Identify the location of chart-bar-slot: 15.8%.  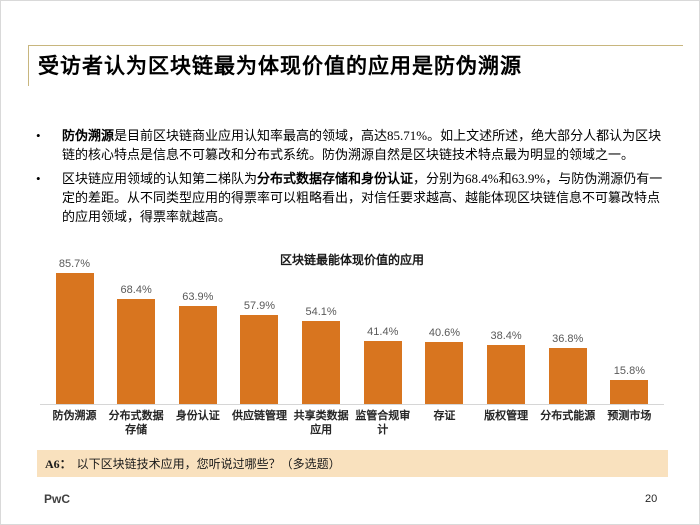
(629, 384).